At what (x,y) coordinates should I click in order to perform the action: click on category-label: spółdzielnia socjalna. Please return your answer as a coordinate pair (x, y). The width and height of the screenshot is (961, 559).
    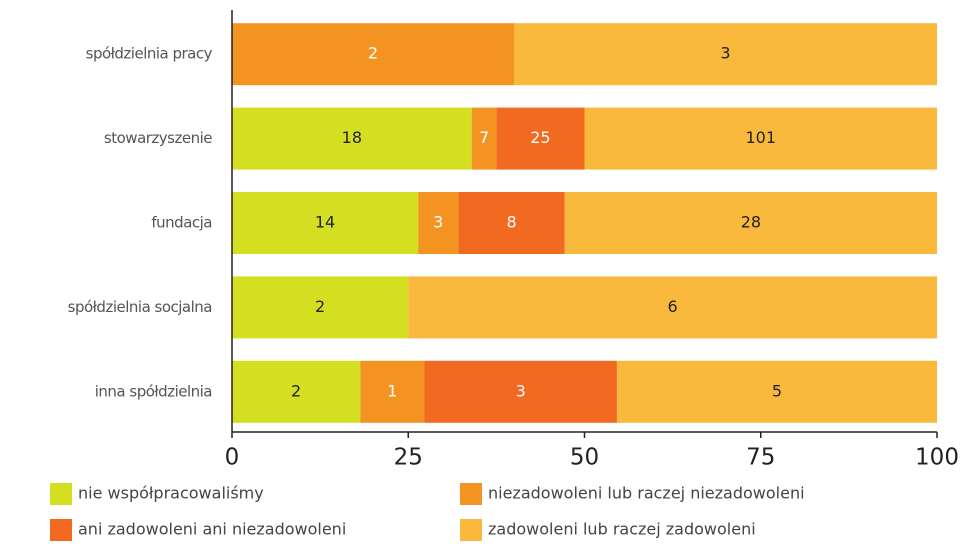
    Looking at the image, I should click on (140, 307).